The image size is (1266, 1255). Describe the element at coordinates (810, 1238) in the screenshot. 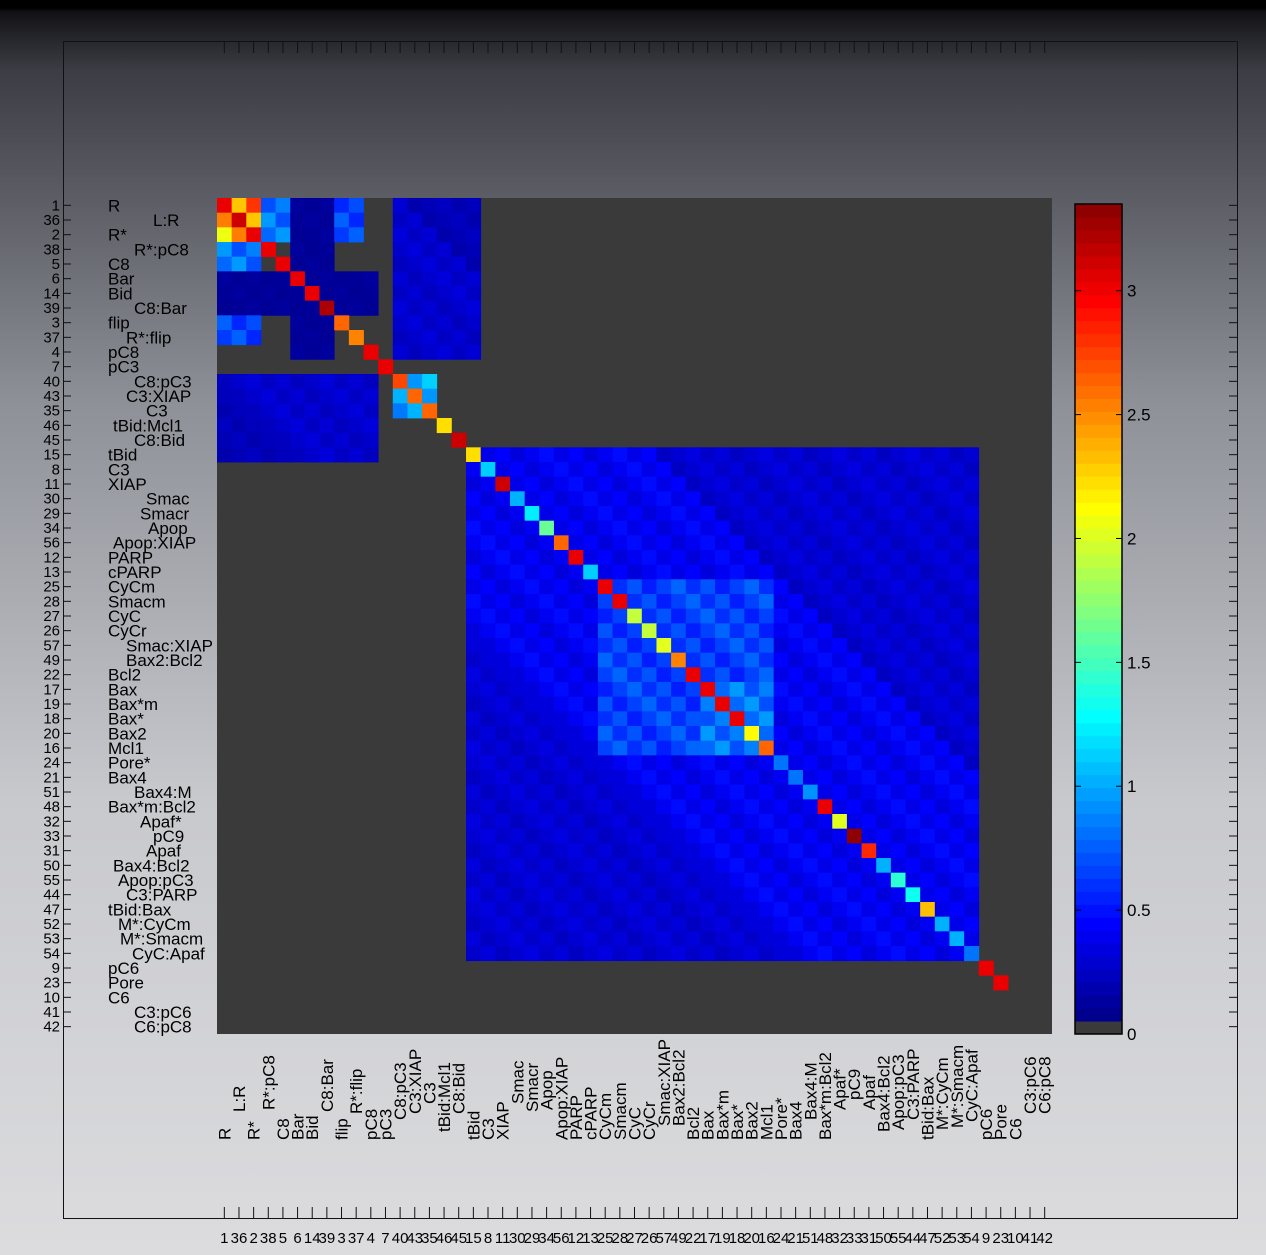

I see `col-index-label: 51` at that location.